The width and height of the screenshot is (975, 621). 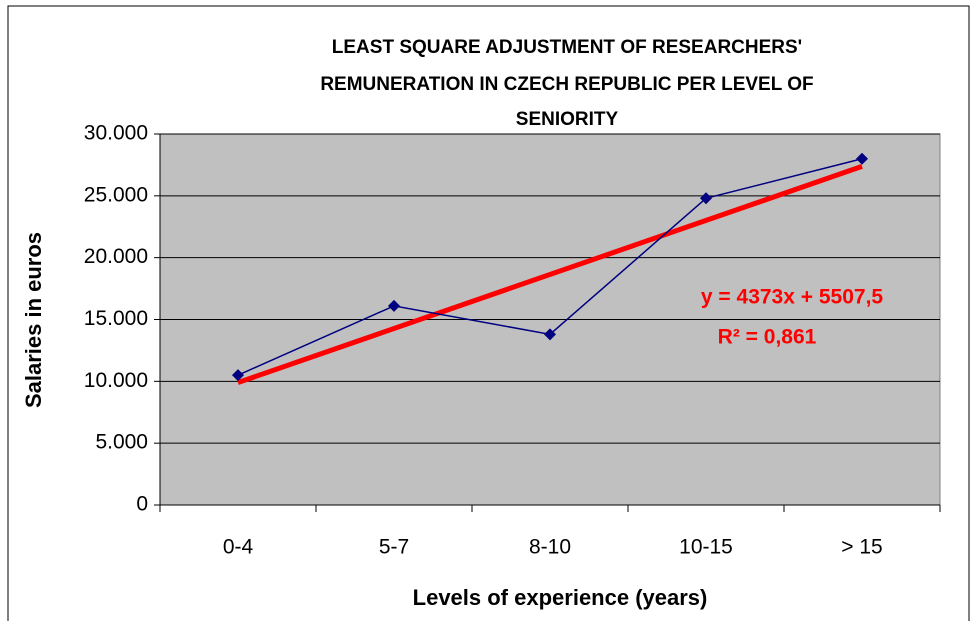 I want to click on y-tick-label: 15.000, so click(x=116, y=318).